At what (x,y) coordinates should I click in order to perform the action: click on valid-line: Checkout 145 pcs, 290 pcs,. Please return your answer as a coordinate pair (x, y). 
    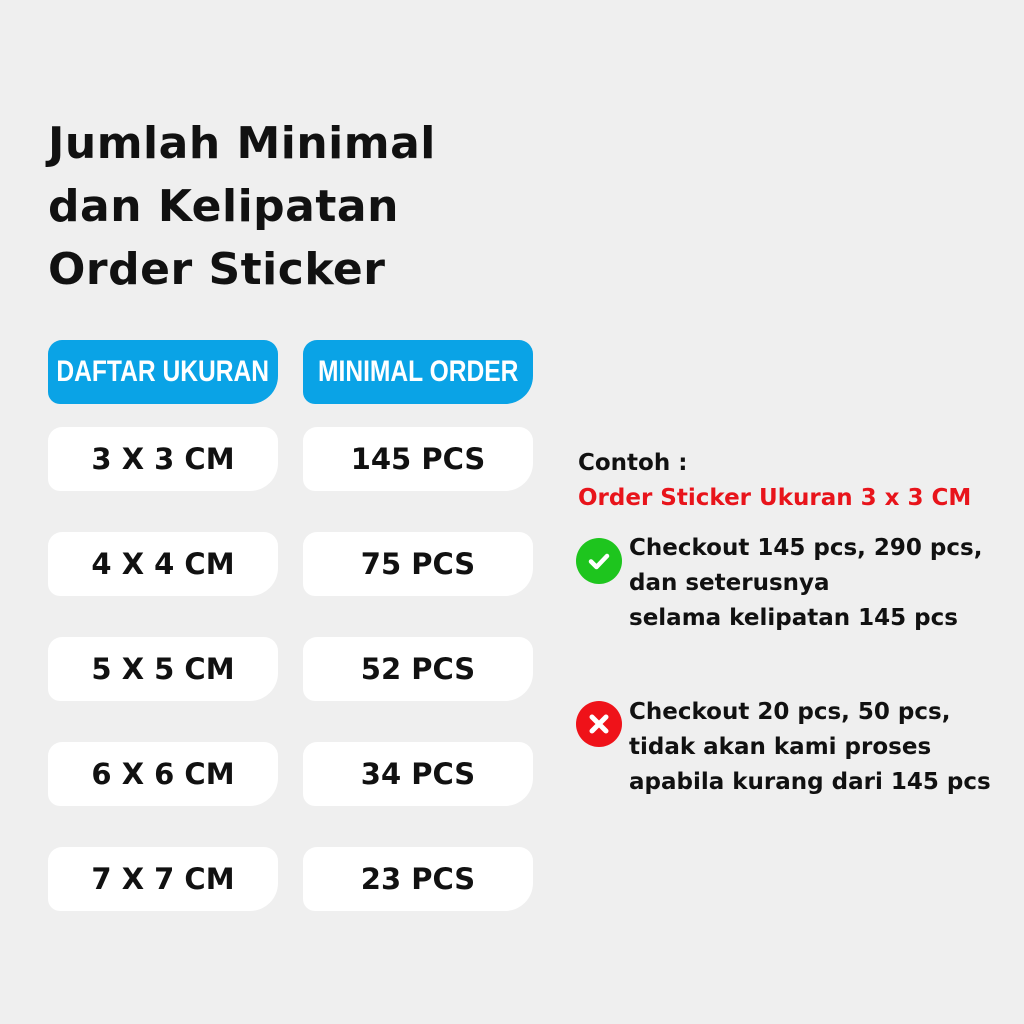
    Looking at the image, I should click on (806, 548).